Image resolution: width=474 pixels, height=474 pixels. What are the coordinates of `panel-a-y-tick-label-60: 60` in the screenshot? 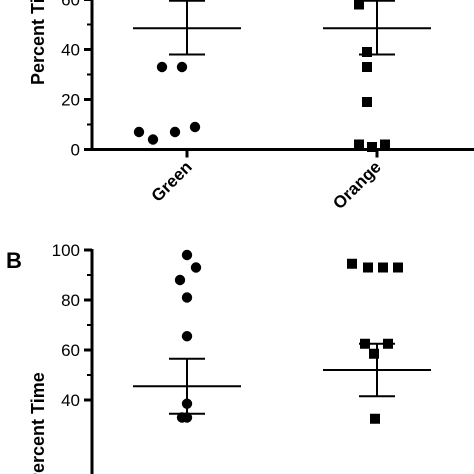 It's located at (70, 5).